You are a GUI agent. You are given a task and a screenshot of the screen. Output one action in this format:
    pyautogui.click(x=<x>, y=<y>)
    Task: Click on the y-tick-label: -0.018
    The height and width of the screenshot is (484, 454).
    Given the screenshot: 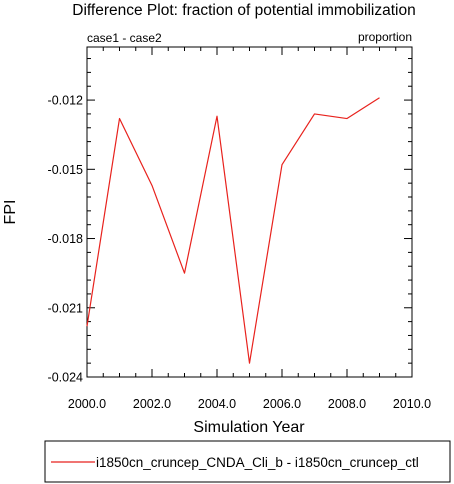 What is the action you would take?
    pyautogui.click(x=65, y=239)
    